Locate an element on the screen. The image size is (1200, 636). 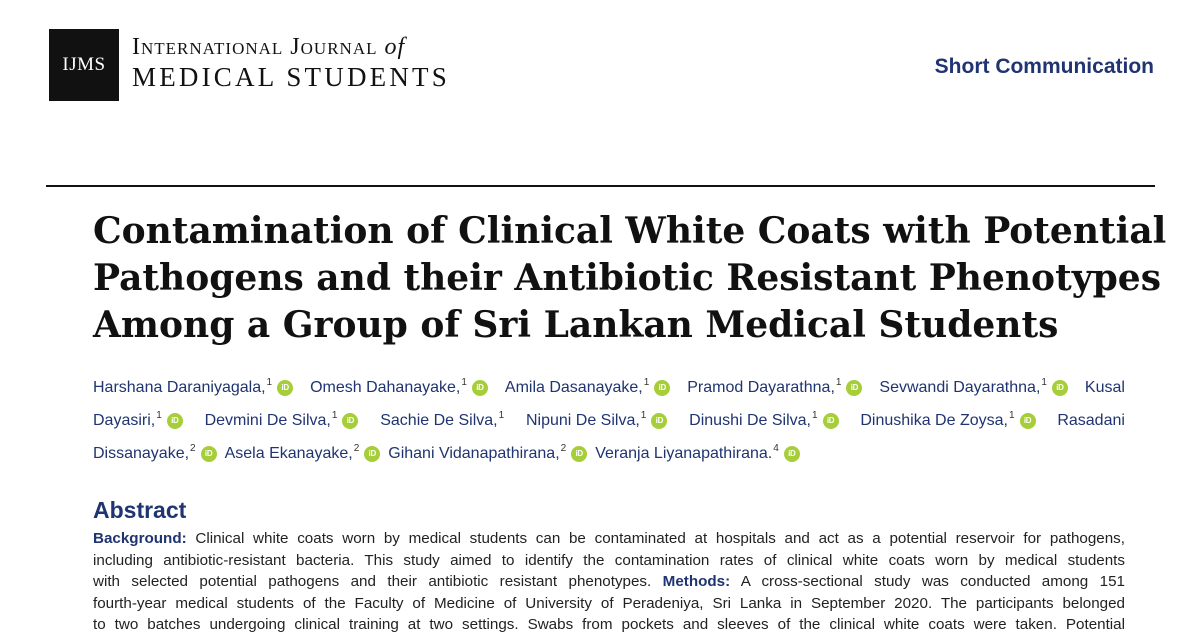
author-name: Nipuni De Silva, is located at coordinates (582, 420).